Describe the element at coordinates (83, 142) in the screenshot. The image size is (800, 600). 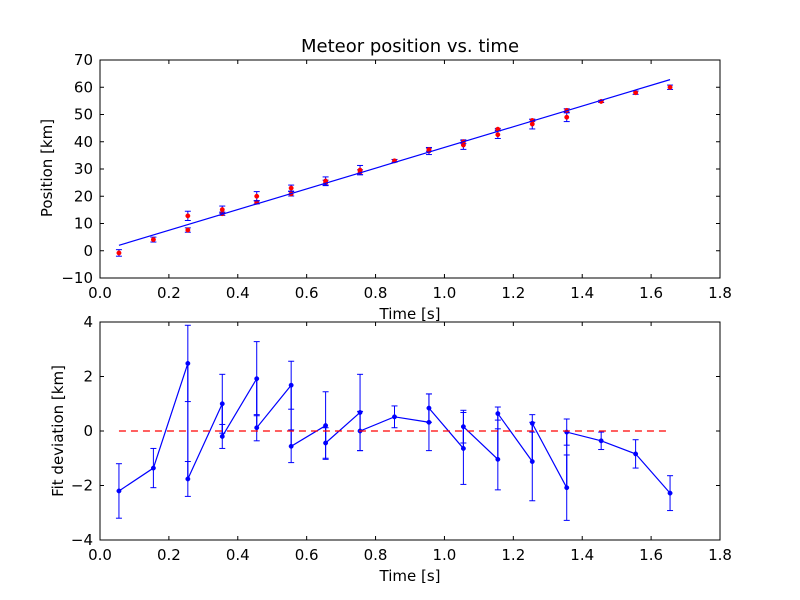
I see `y-tick-label: 40` at that location.